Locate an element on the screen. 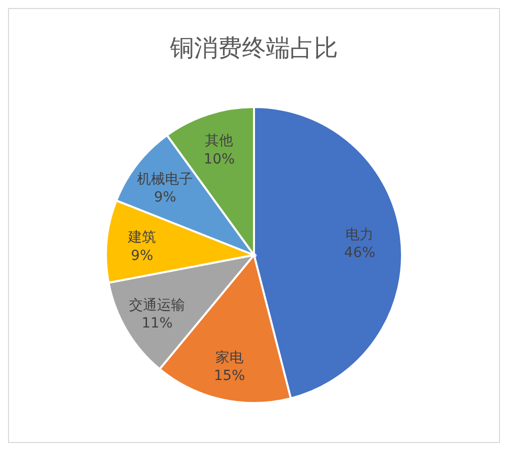 The height and width of the screenshot is (451, 508). data-label: 15% is located at coordinates (230, 376).